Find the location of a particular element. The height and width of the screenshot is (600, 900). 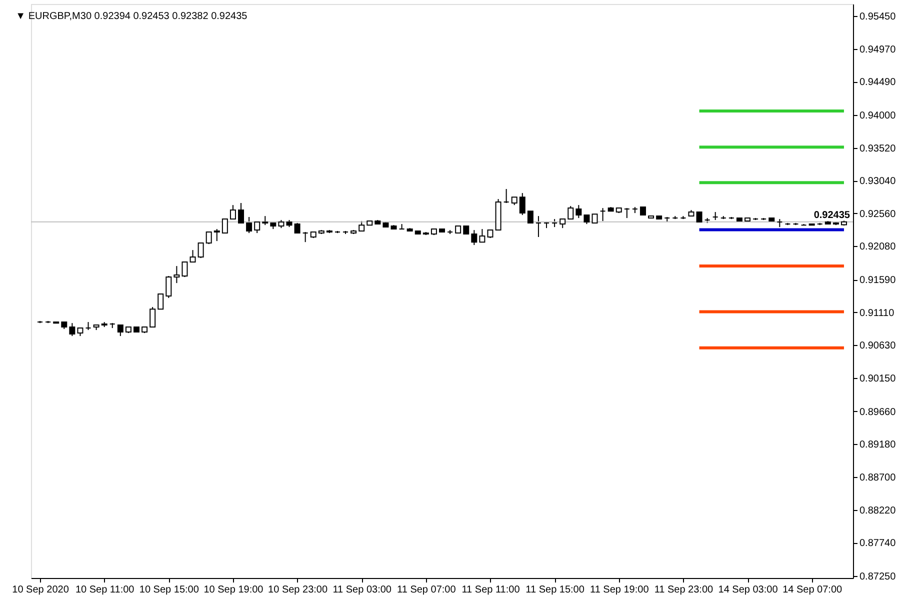

text: ▼ EURGBP,M30 0.92394 0.92453 0.92382 0.92435 is located at coordinates (132, 16).